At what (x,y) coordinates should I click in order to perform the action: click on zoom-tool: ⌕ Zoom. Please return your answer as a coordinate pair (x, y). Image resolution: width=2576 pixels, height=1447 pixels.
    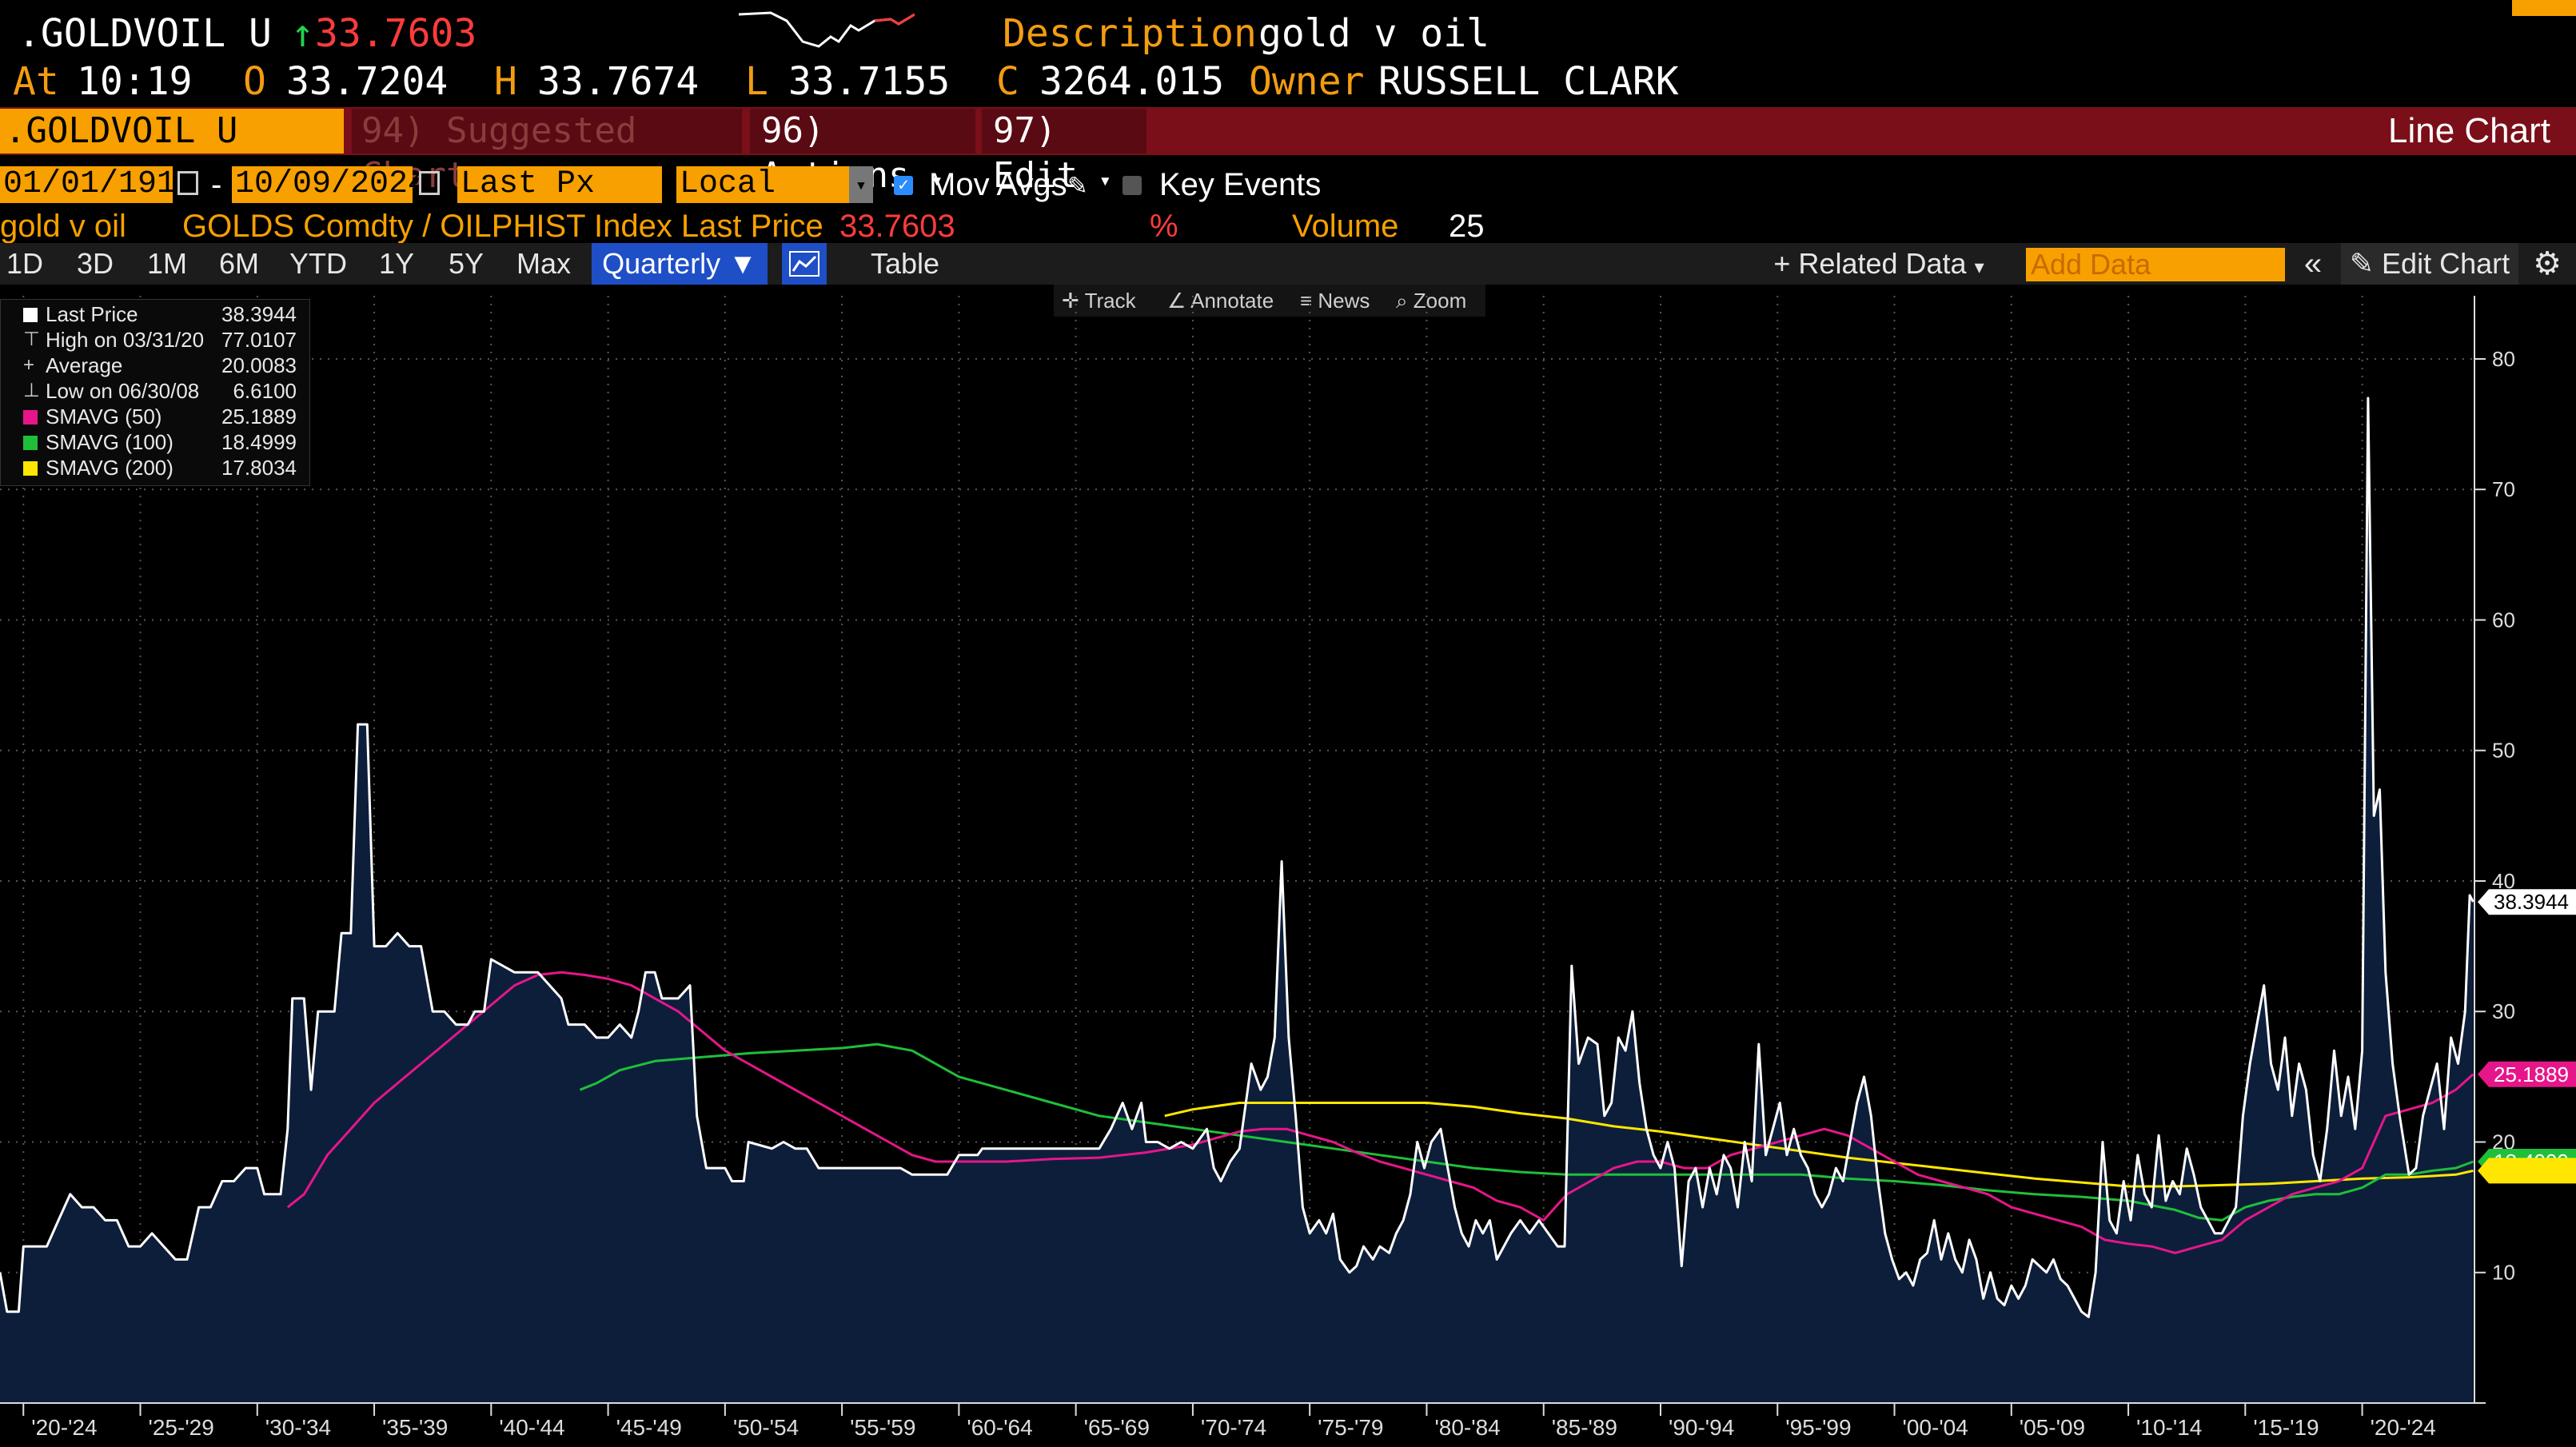
    Looking at the image, I should click on (1431, 301).